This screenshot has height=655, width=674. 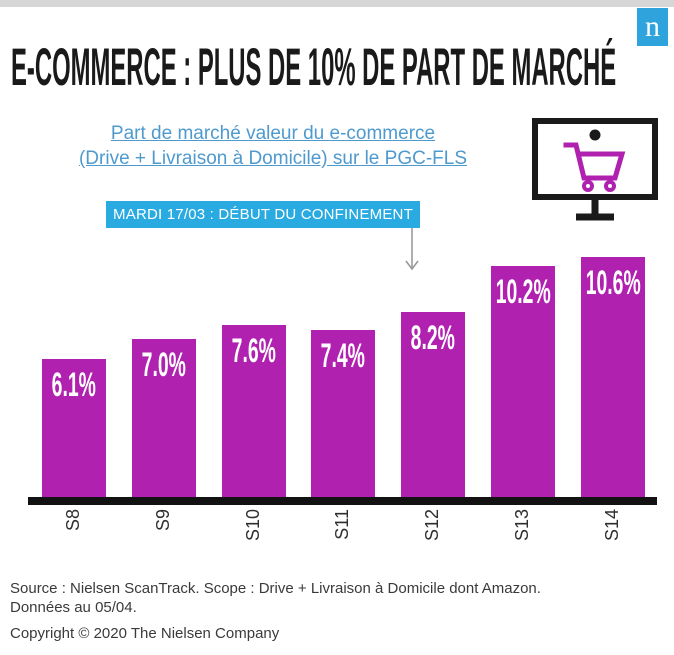 I want to click on x-axis-label-S12: S12, so click(x=432, y=525).